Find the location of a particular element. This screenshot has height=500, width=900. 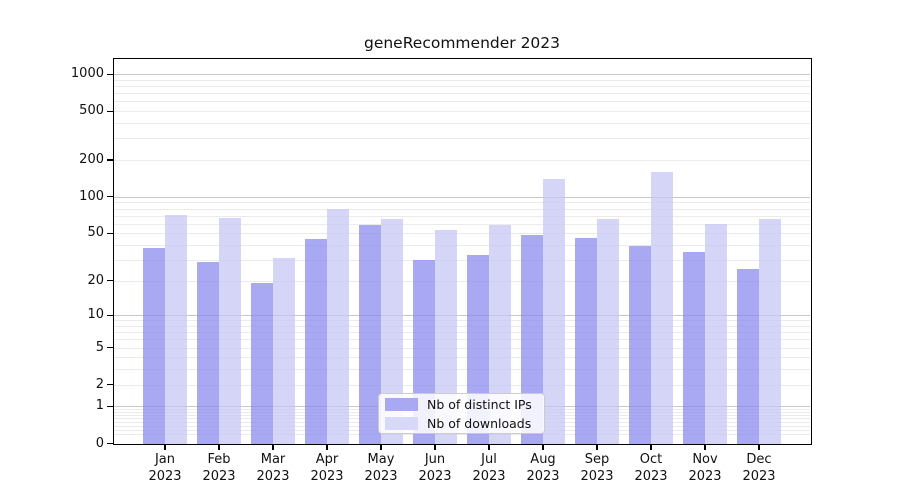

month-label: Sep 2023 is located at coordinates (597, 468).